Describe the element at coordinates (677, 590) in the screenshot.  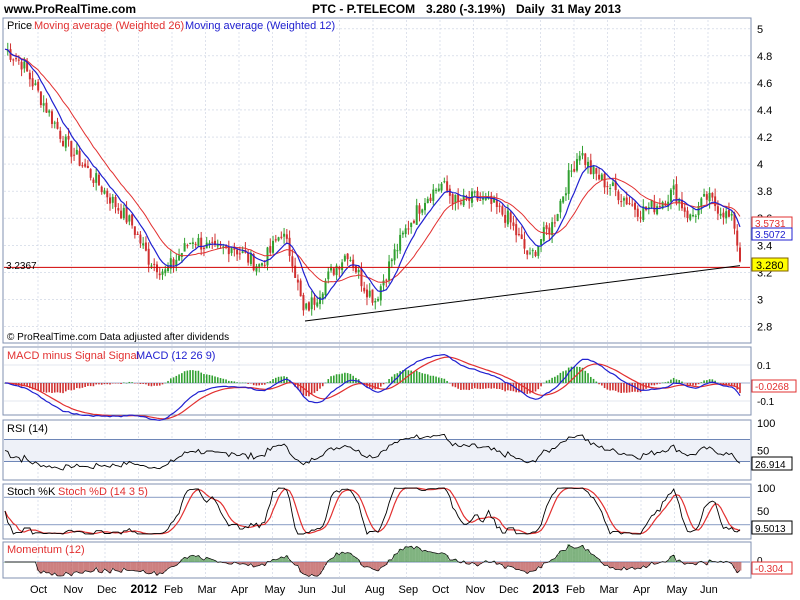
I see `x-tick-label: May` at that location.